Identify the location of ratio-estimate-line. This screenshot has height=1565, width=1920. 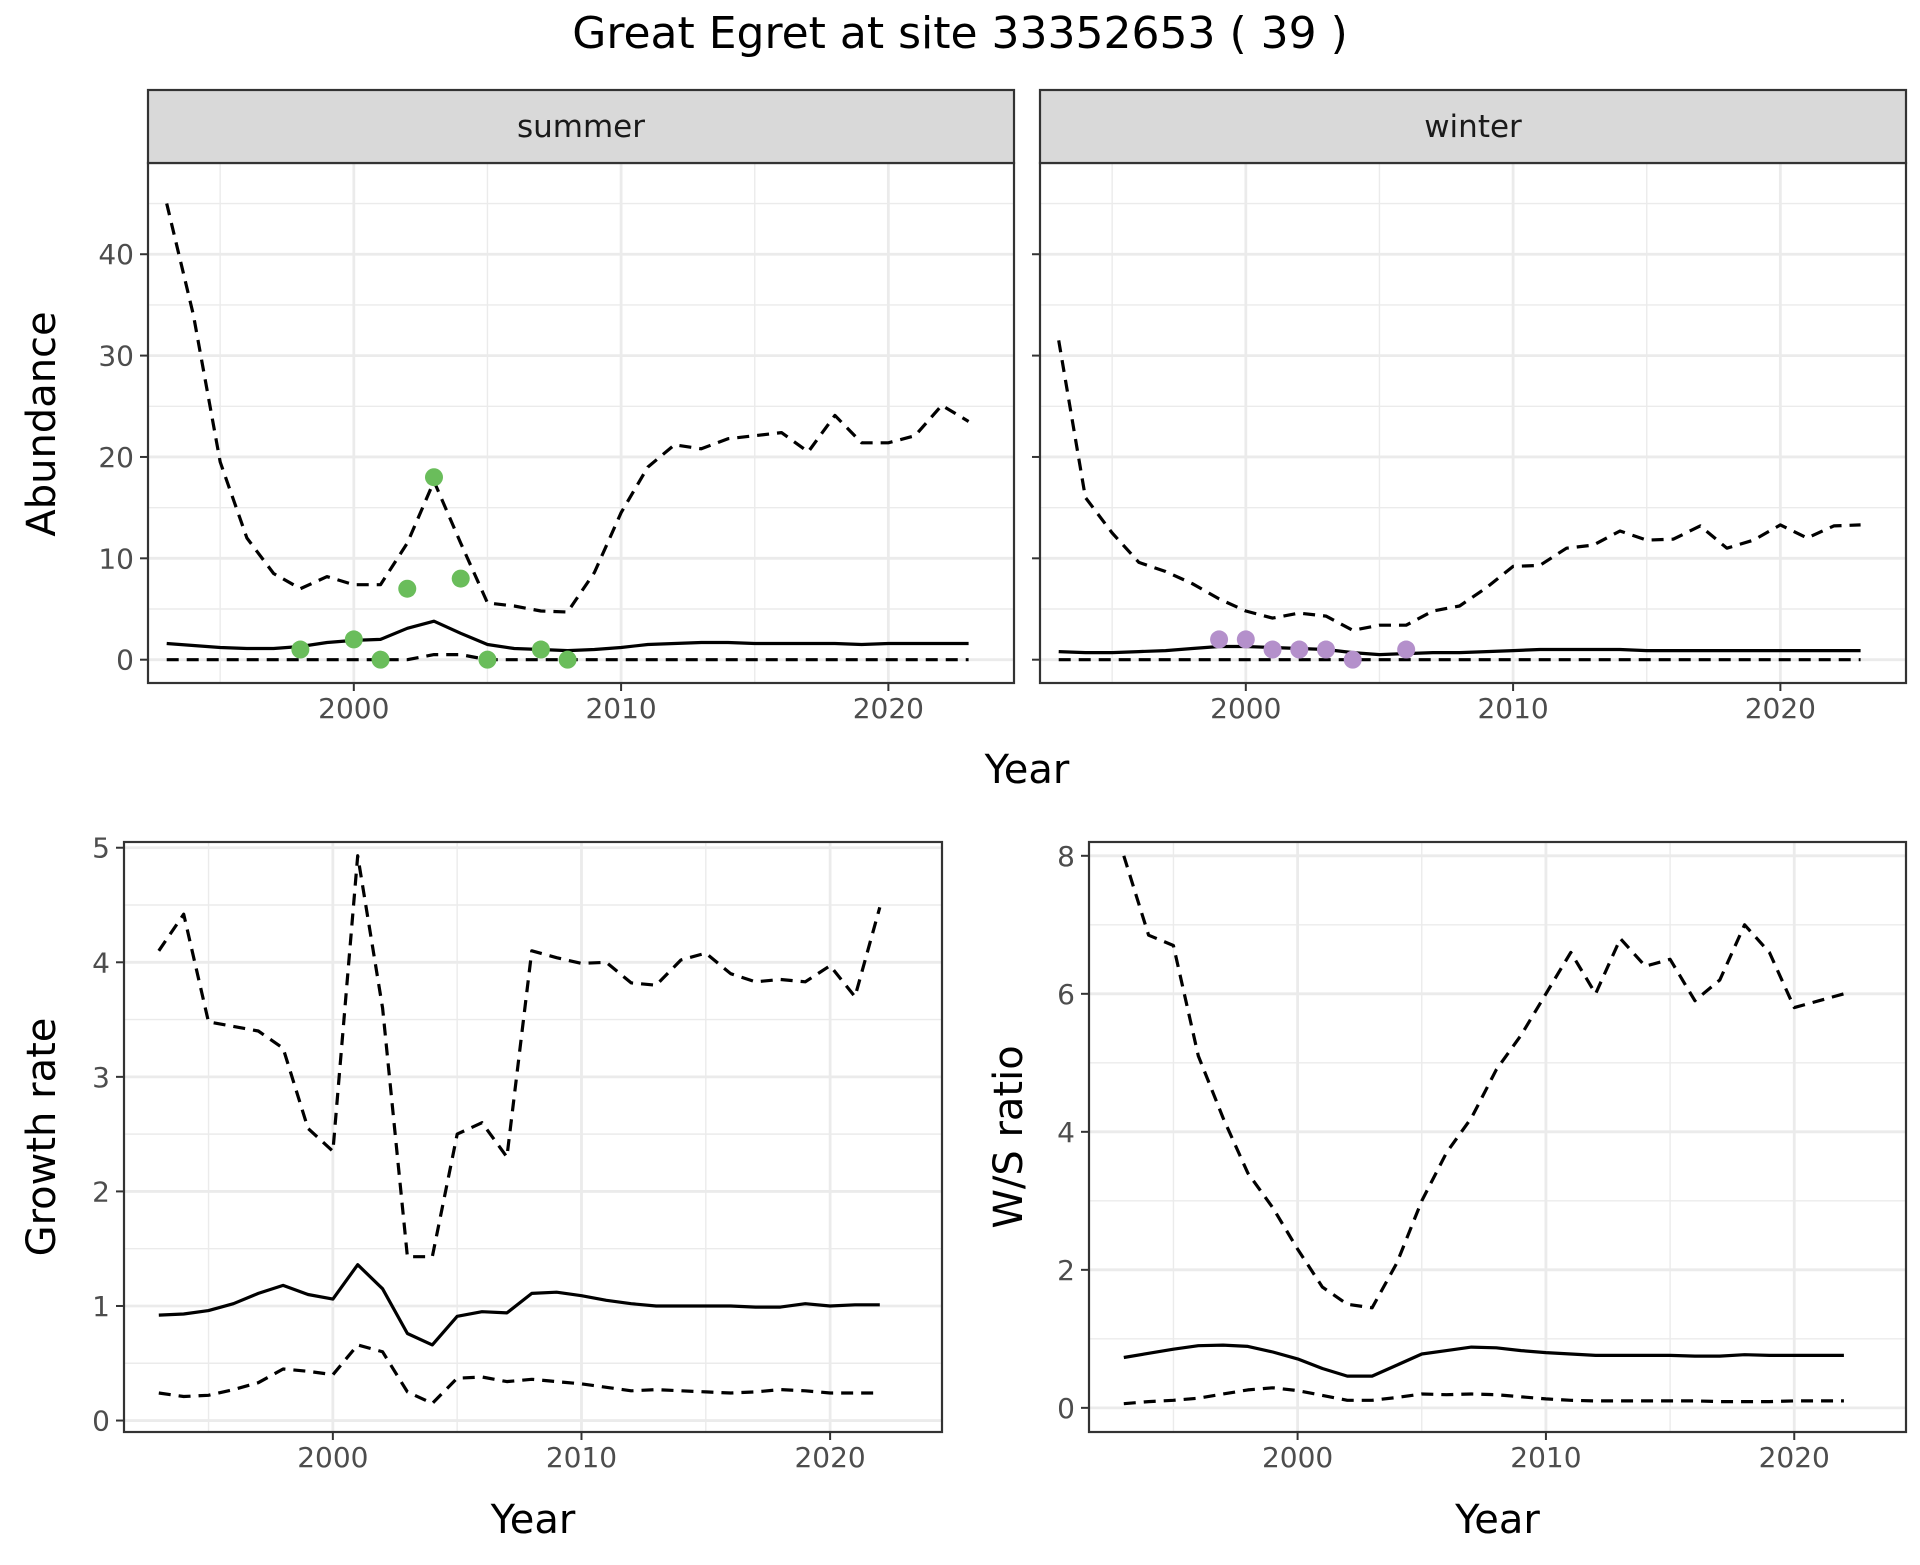
(1483, 1360).